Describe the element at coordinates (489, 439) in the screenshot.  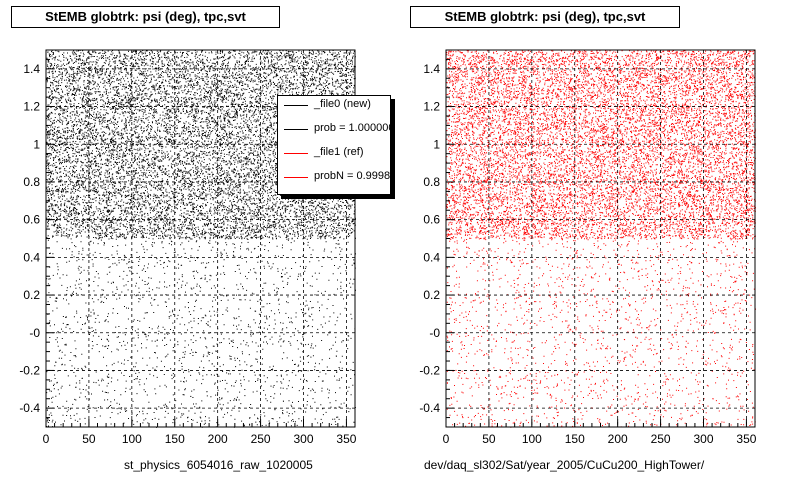
I see `x-tick-label-right-1: 50` at that location.